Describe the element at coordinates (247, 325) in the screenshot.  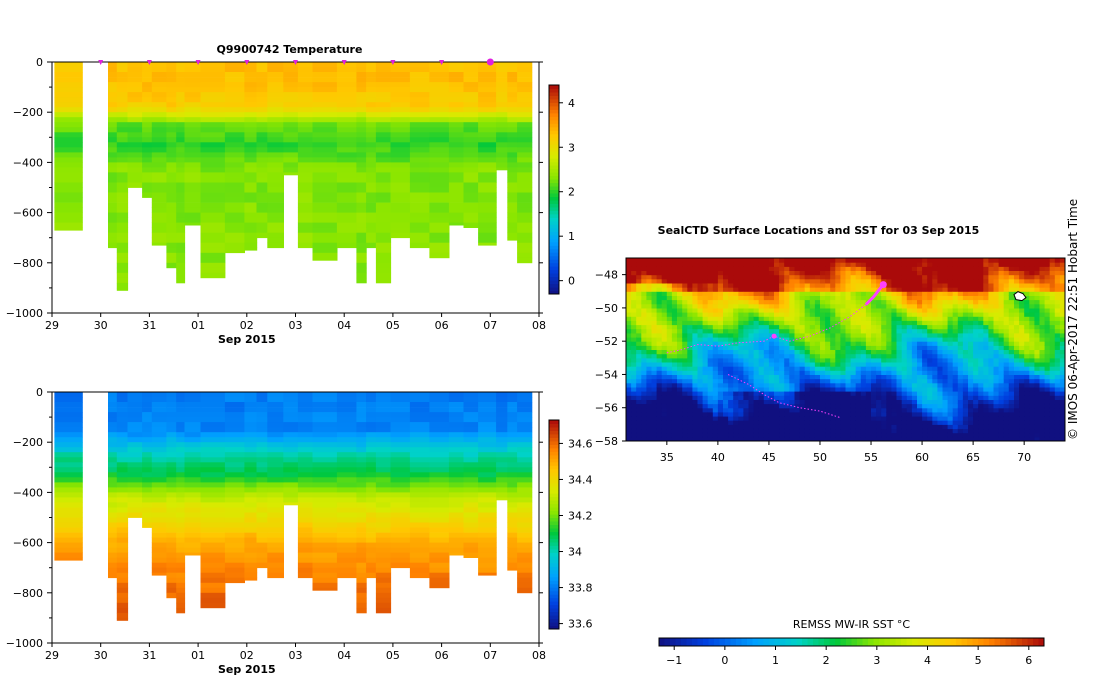
I see `x-tick-label: 02` at that location.